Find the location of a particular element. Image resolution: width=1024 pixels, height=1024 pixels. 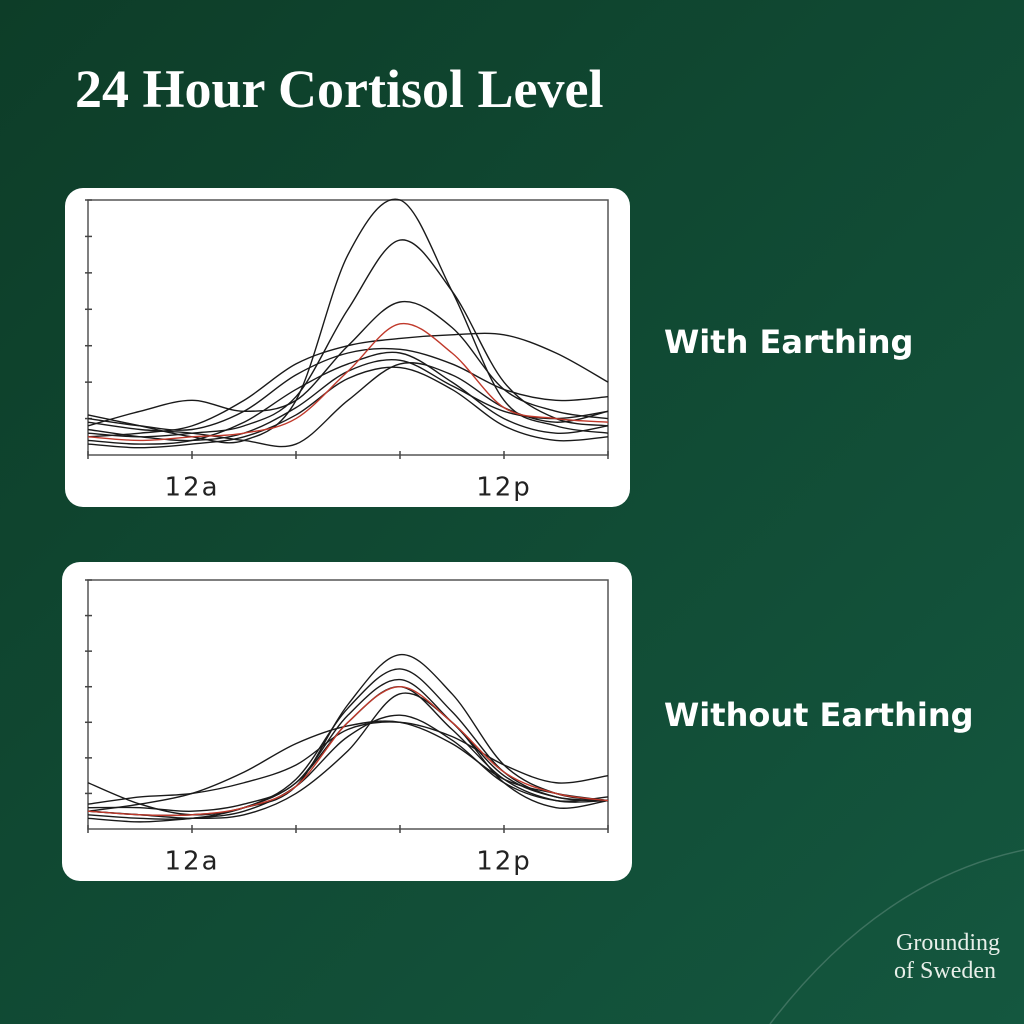

brand: Grounding is located at coordinates (948, 943).